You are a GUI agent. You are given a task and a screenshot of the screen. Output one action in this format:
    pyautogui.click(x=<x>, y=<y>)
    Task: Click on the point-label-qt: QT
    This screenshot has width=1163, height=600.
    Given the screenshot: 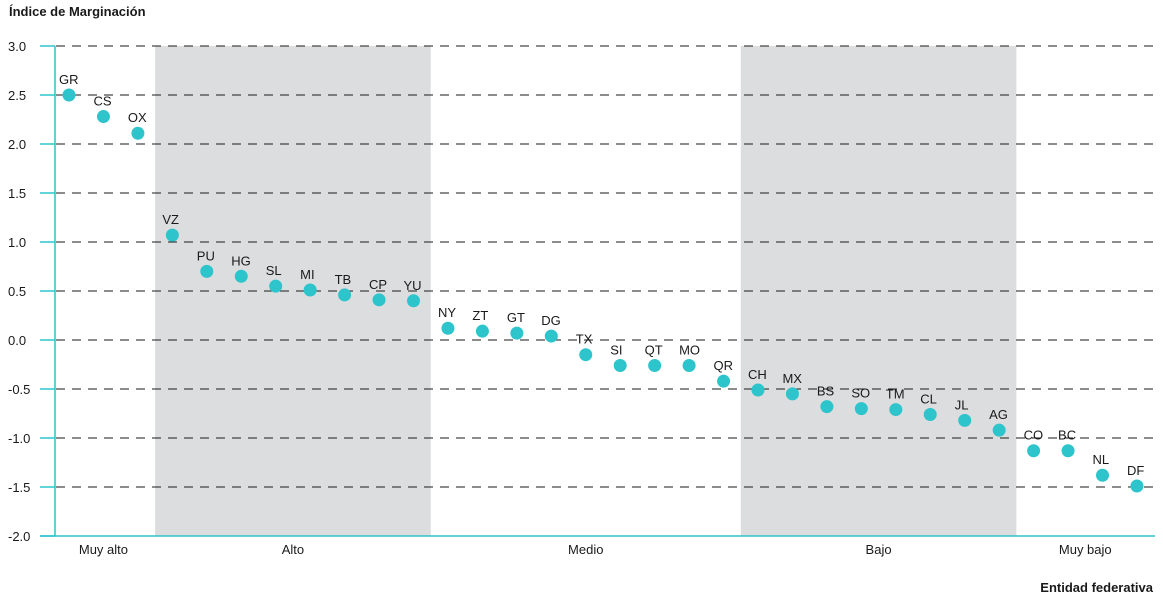 What is the action you would take?
    pyautogui.click(x=654, y=349)
    